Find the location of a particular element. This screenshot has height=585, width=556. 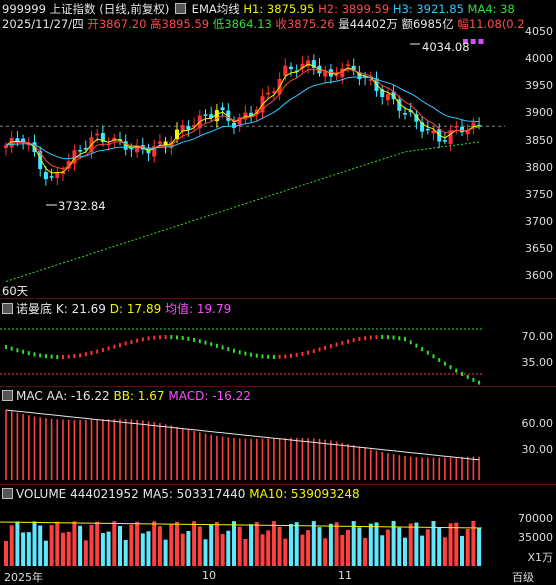

ema-ma4: MA4: 38 is located at coordinates (491, 9).